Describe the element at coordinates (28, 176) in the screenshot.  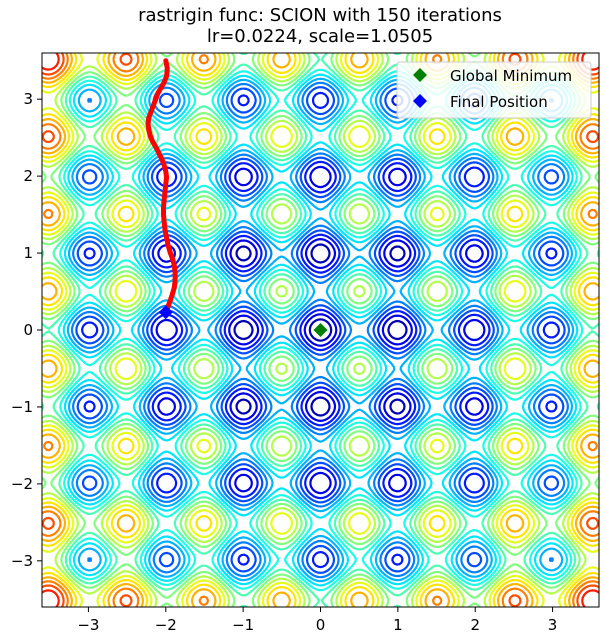
I see `y-tick-label: 2` at that location.